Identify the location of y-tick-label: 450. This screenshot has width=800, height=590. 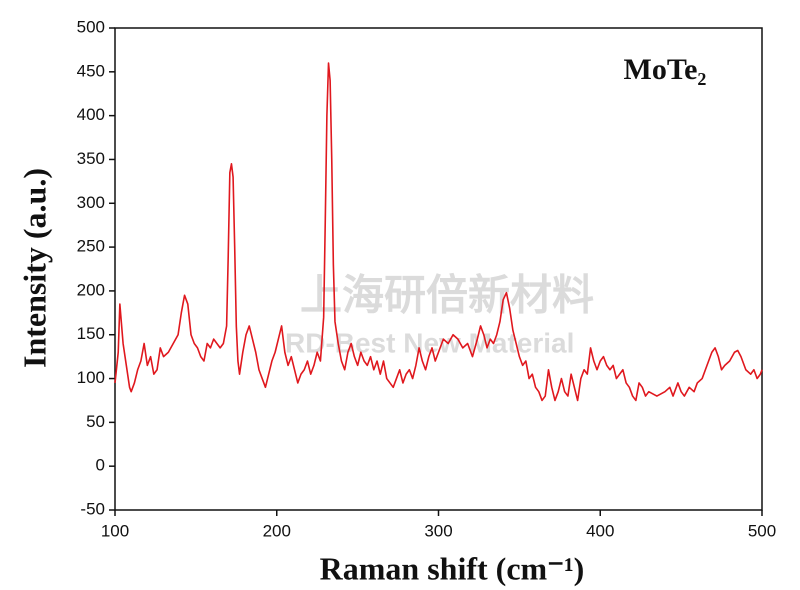
(91, 70).